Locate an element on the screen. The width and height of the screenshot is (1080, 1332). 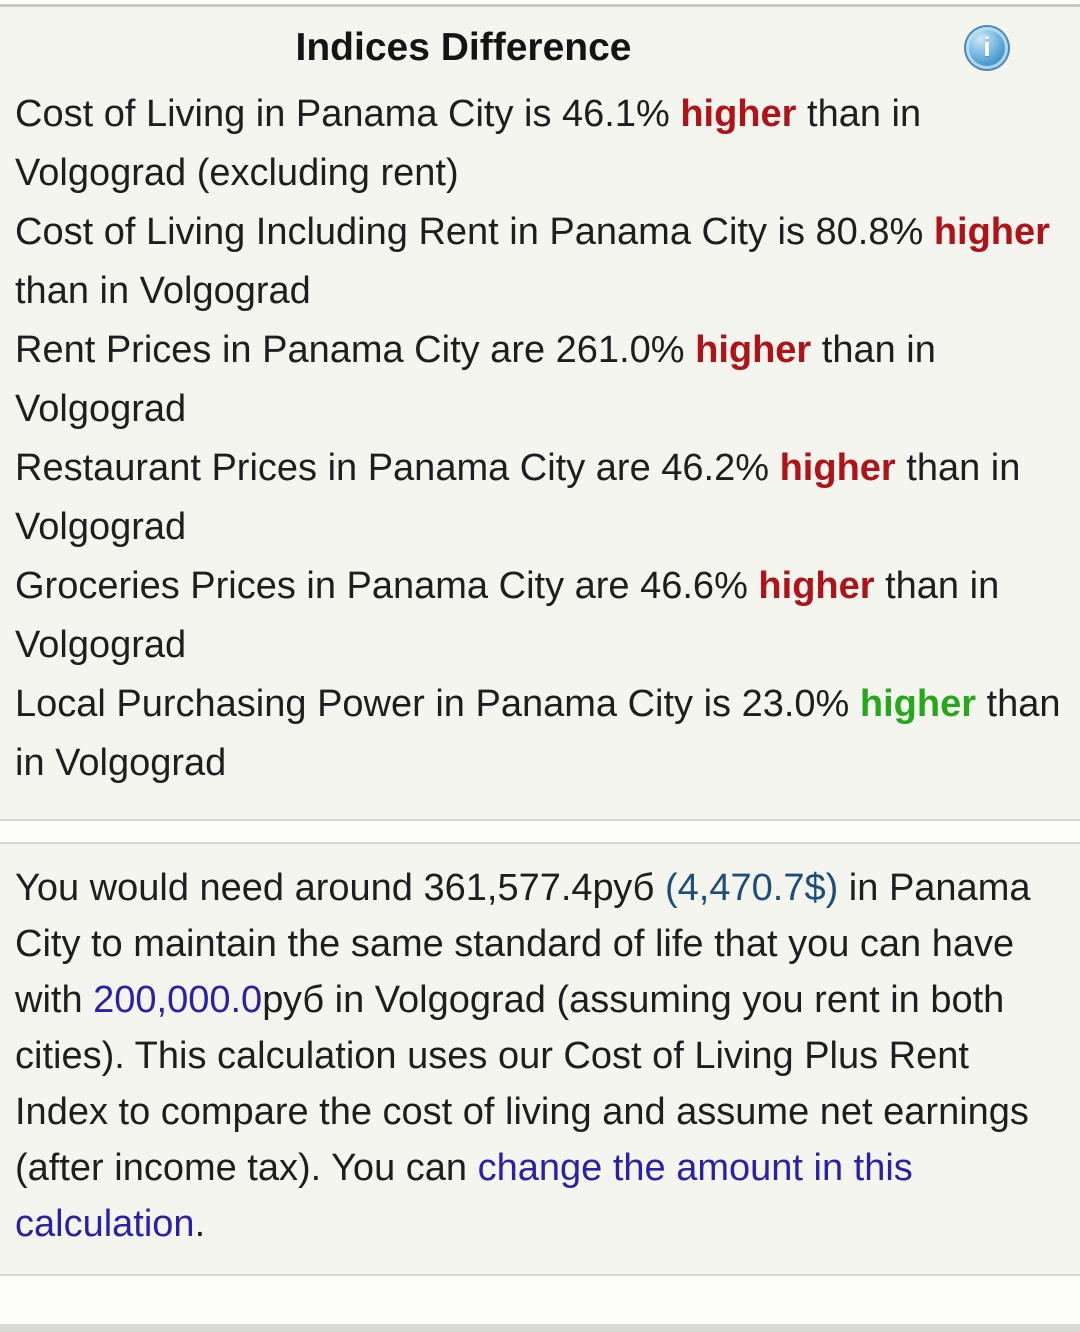
base-amount-link: 200,000.0 is located at coordinates (178, 1000).